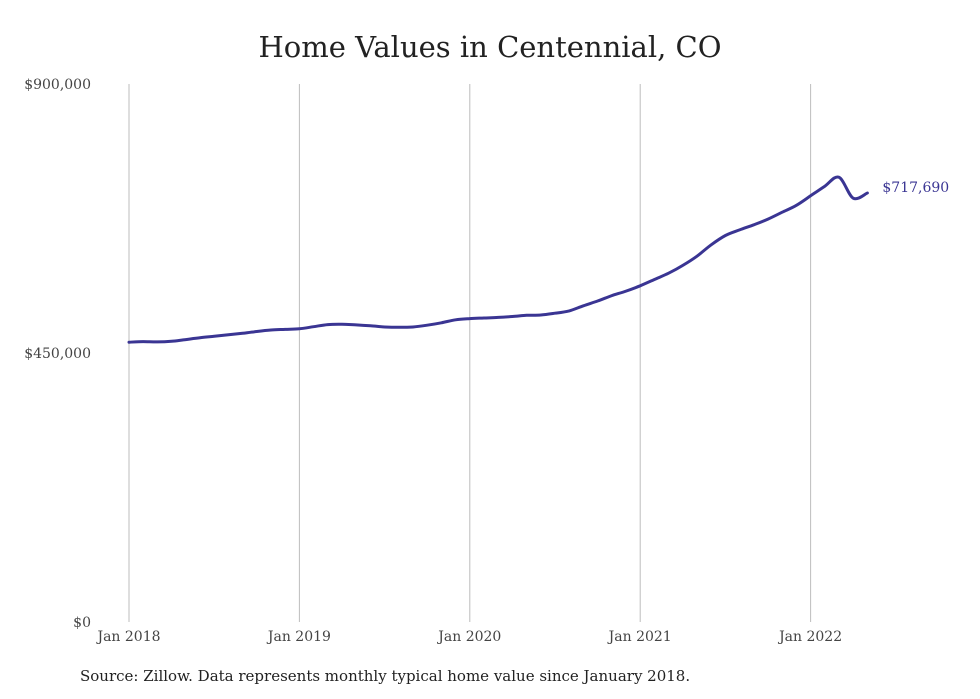 Image resolution: width=980 pixels, height=699 pixels. I want to click on chart-title: Home Values in Centennial, CO, so click(490, 47).